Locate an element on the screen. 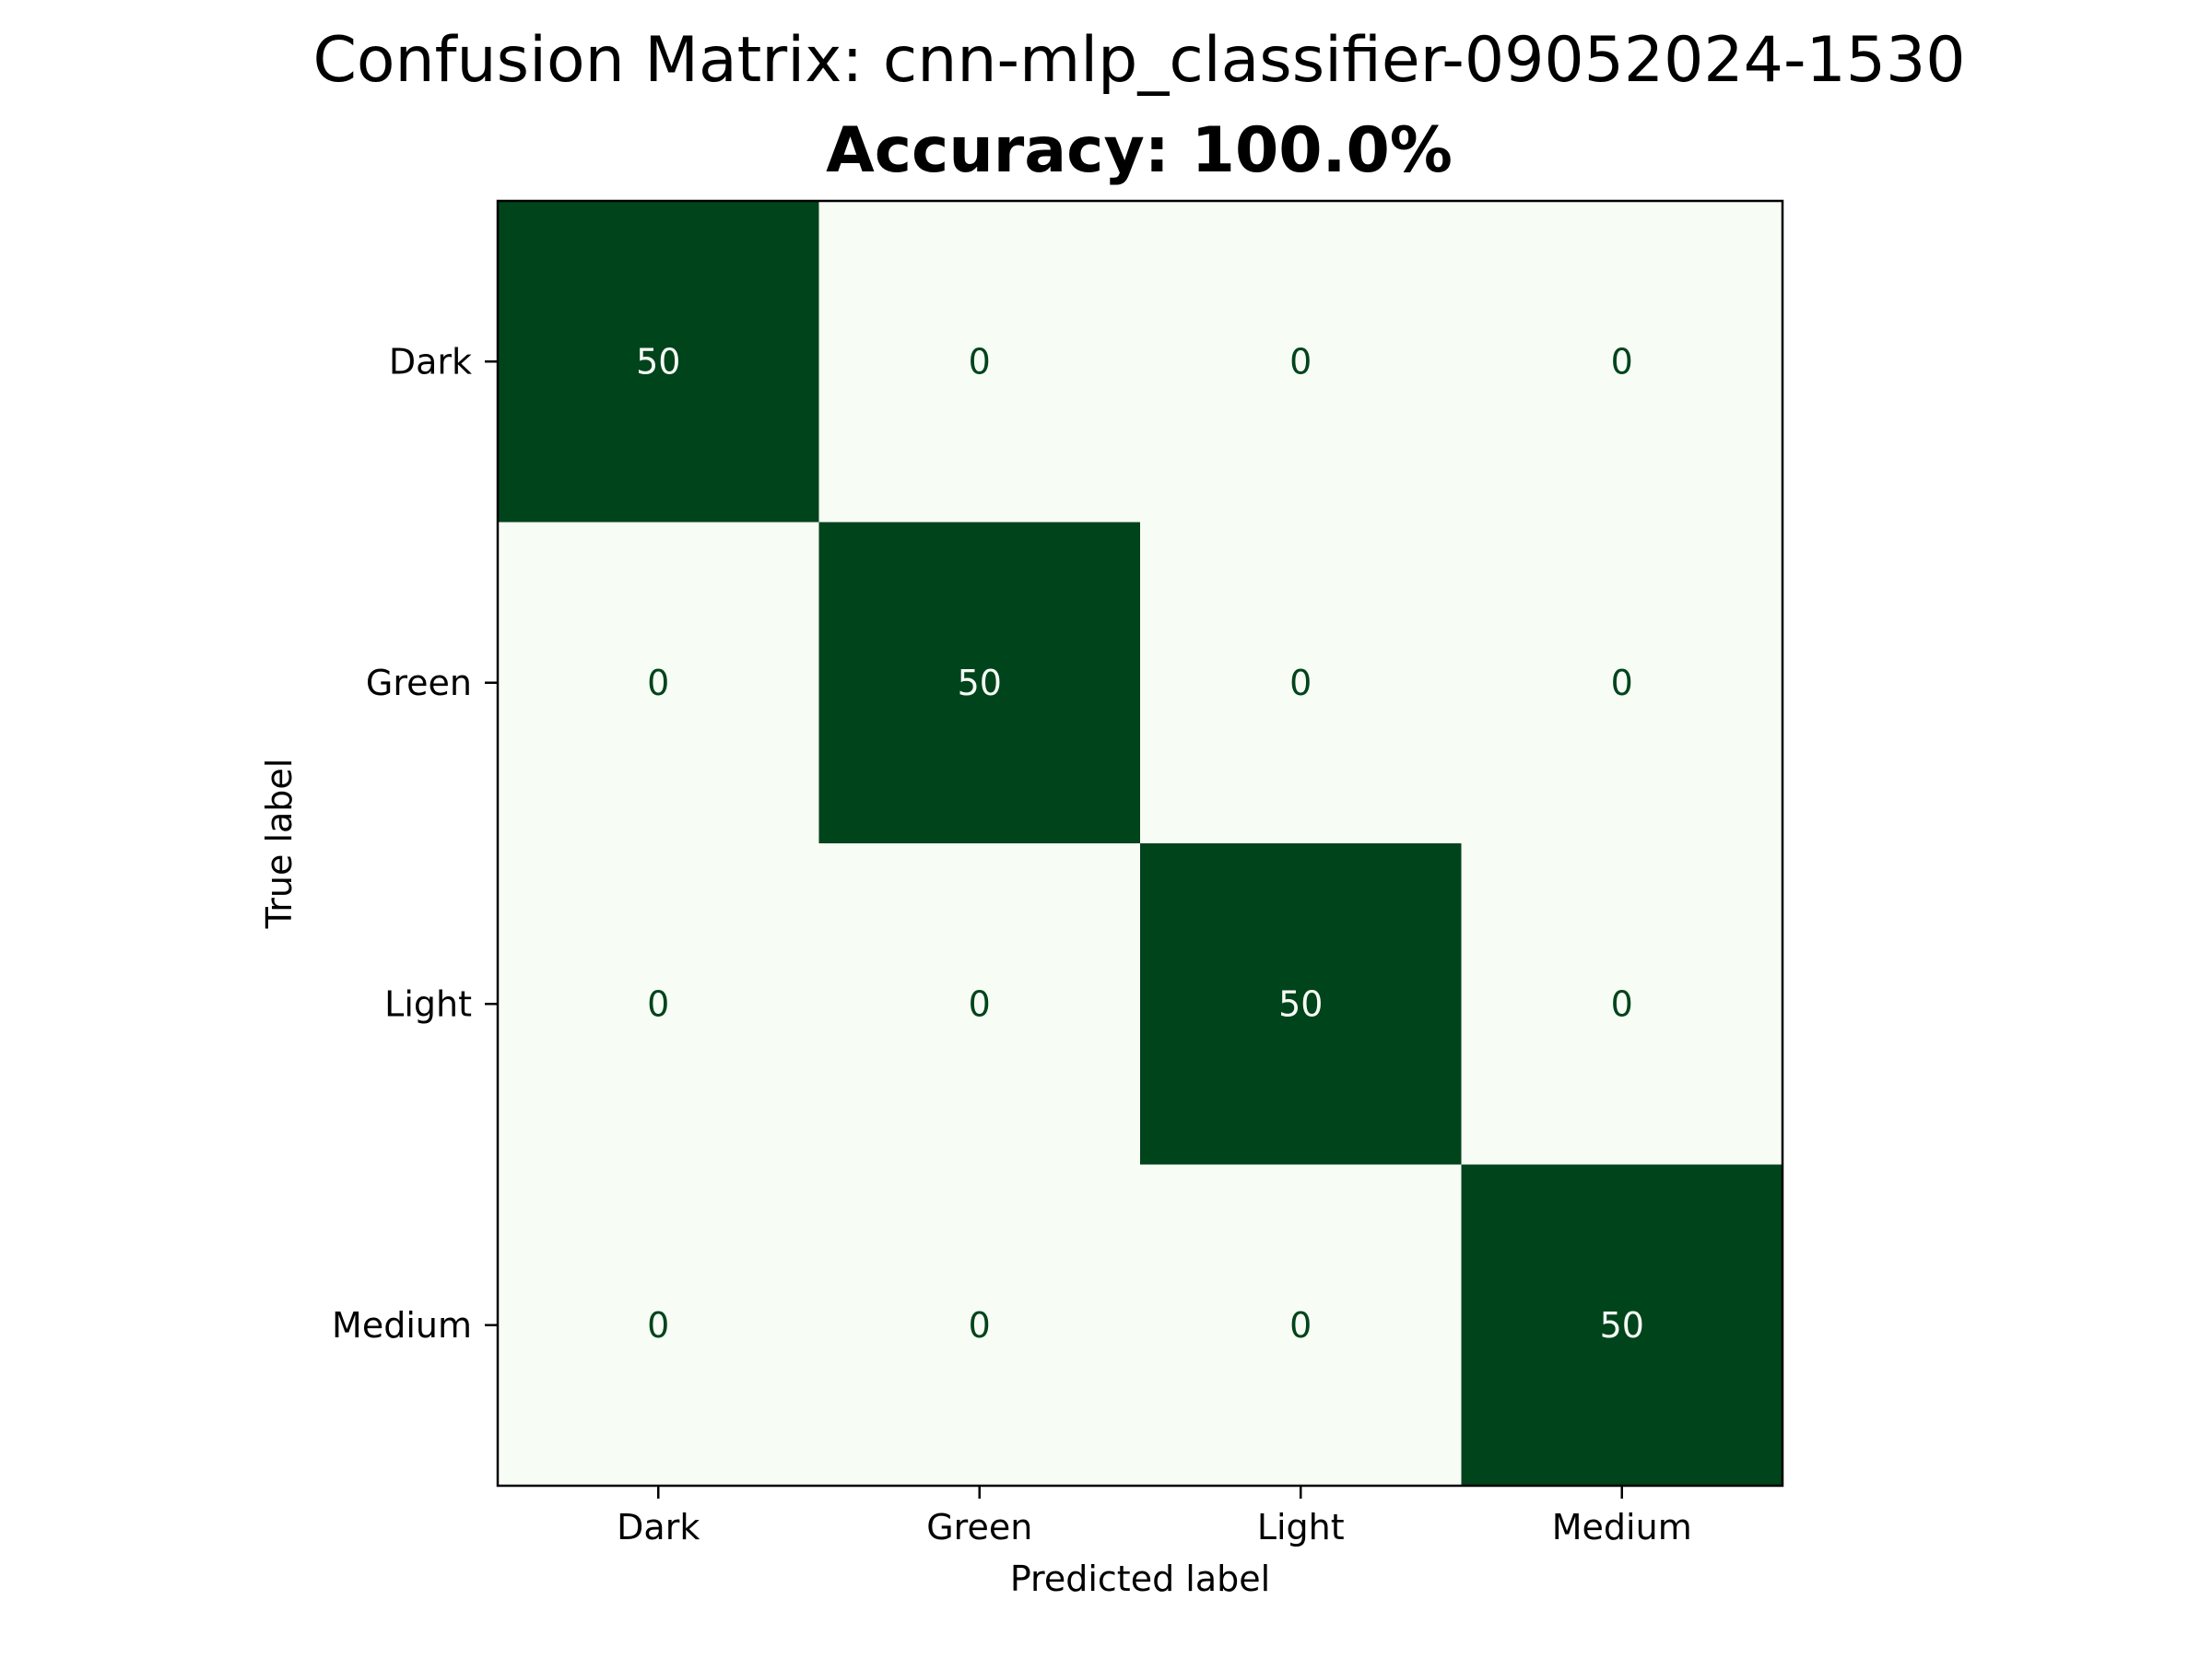 Image resolution: width=2212 pixels, height=1659 pixels. y-tick-label: Green is located at coordinates (419, 683).